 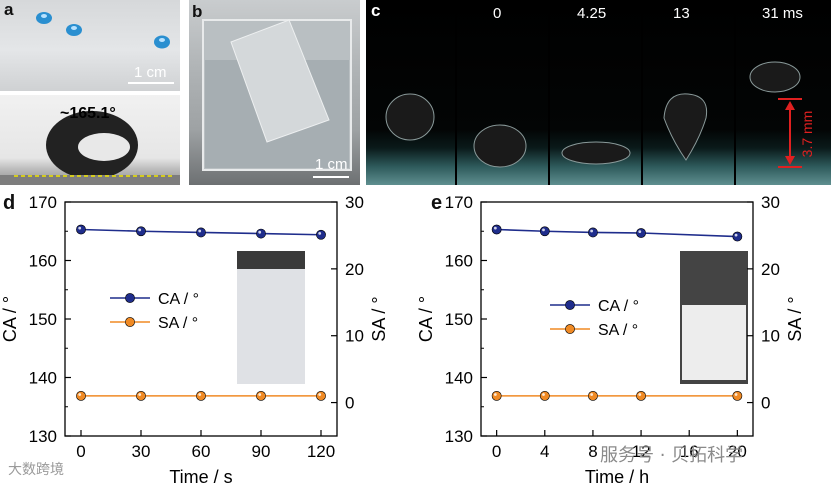 I want to click on panel-label-d: d, so click(x=9, y=203).